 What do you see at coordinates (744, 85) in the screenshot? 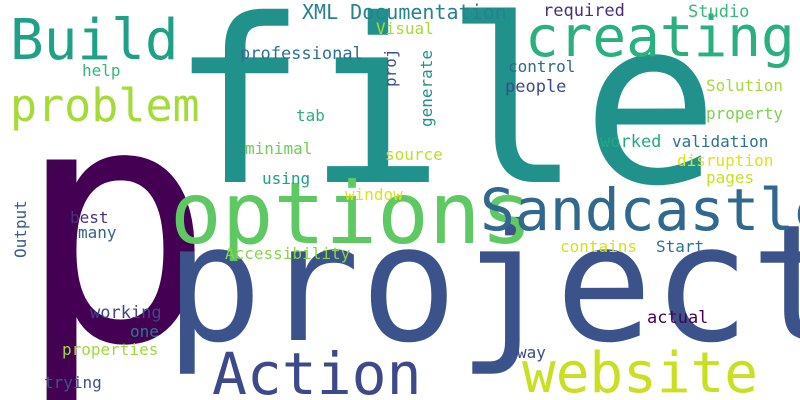
I see `word: Solution` at bounding box center [744, 85].